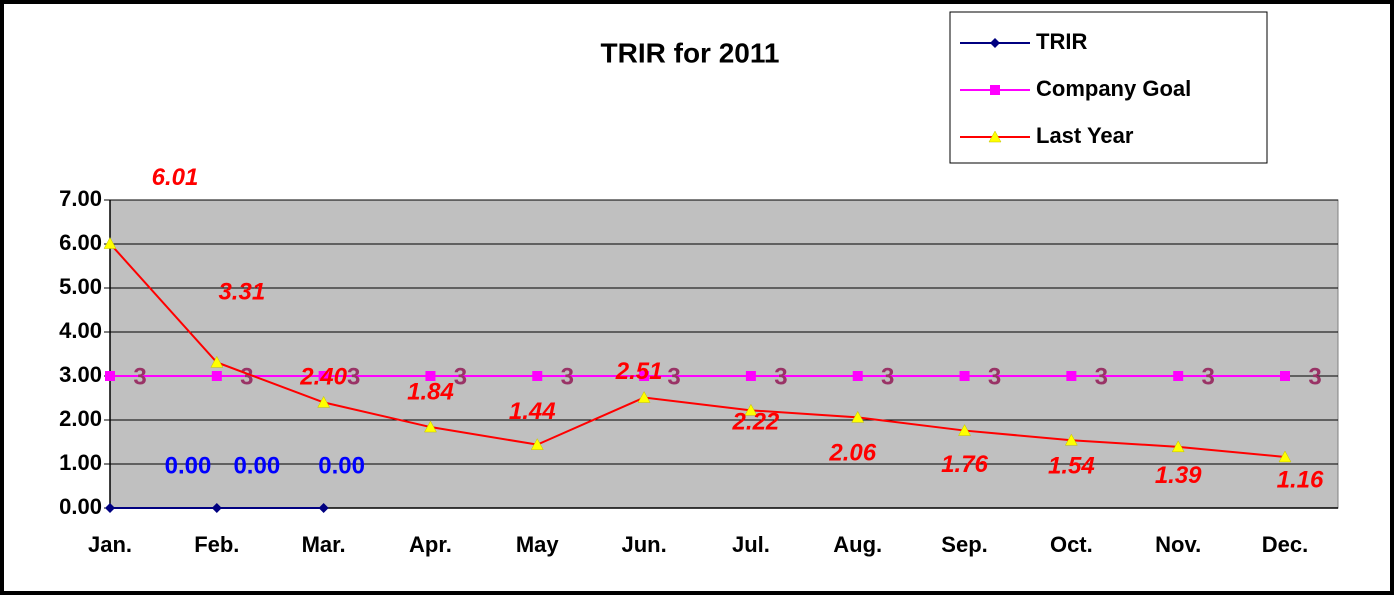 The height and width of the screenshot is (595, 1394). I want to click on data-label: 2.40, so click(323, 377).